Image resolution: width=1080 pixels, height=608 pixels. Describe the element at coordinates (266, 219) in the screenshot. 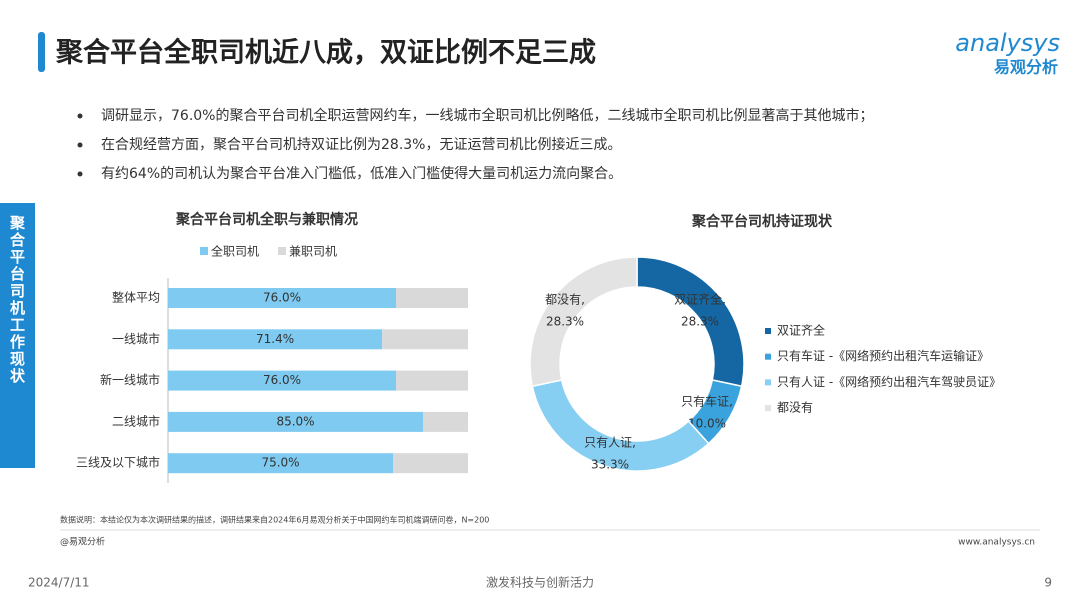

I see `chart-title: 聚合平台司机全职与兼职情况` at that location.